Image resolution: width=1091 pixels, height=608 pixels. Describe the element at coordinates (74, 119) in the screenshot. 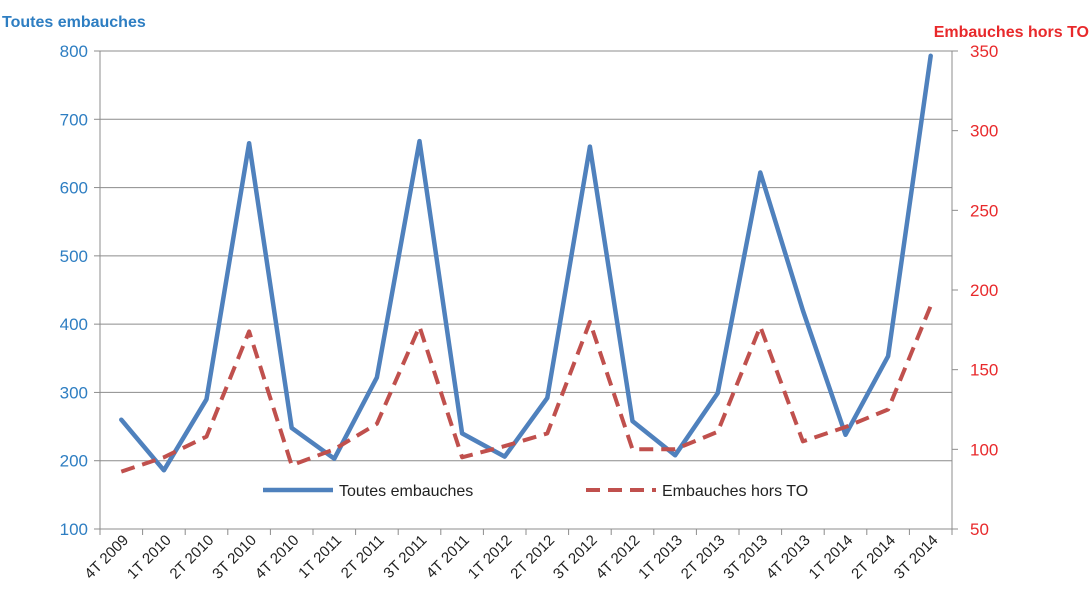

I see `left-tick-label-700: 700` at that location.